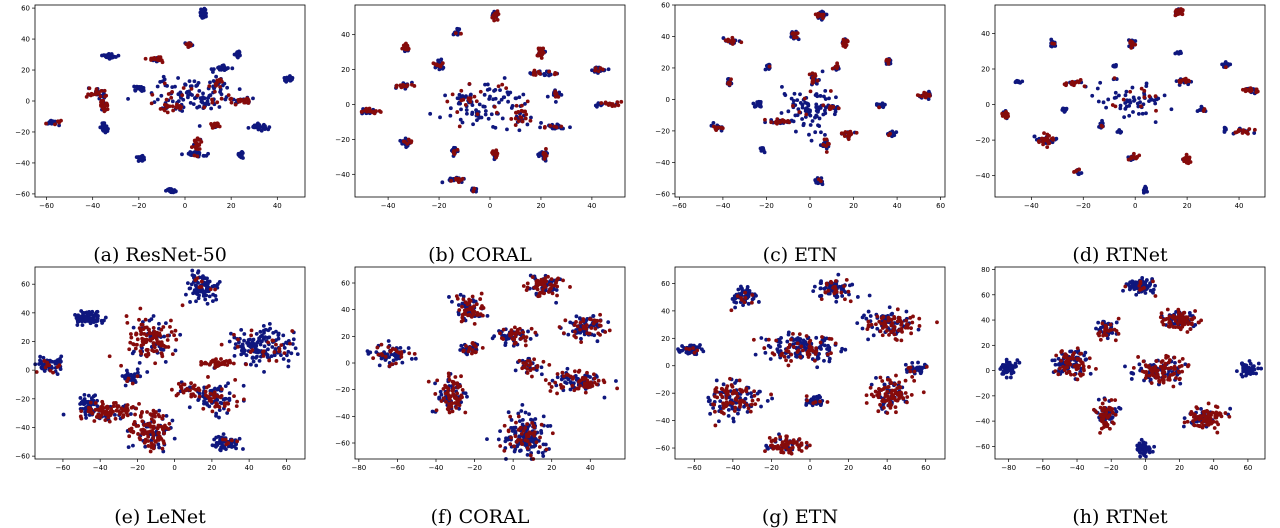 This screenshot has height=528, width=1280. I want to click on x-tick-label: 60, so click(940, 206).